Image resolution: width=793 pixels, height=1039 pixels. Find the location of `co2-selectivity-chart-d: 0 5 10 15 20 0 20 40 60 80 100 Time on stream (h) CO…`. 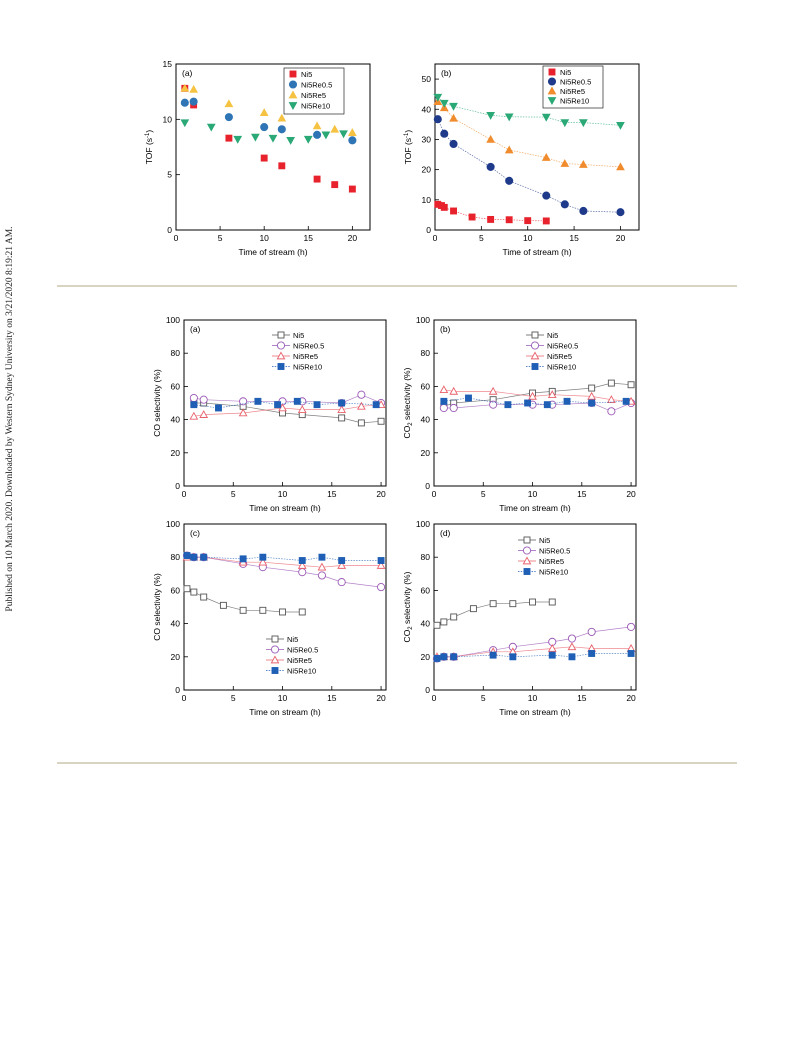

co2-selectivity-chart-d: 0 5 10 15 20 0 20 40 60 80 100 Time on stream (h) CO… is located at coordinates (519, 618).